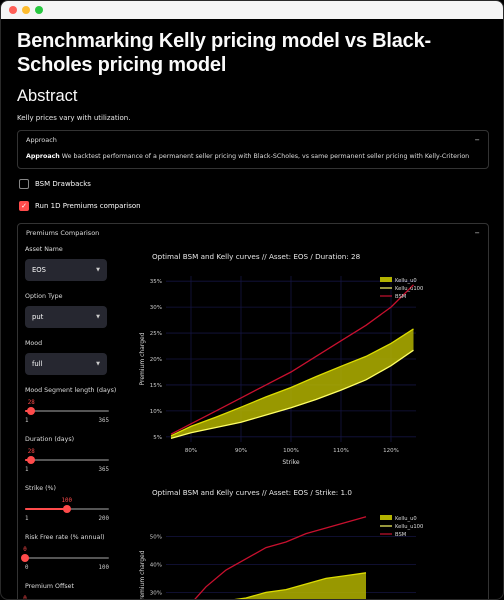  What do you see at coordinates (156, 537) in the screenshot?
I see `y-tick-label: 50%` at bounding box center [156, 537].